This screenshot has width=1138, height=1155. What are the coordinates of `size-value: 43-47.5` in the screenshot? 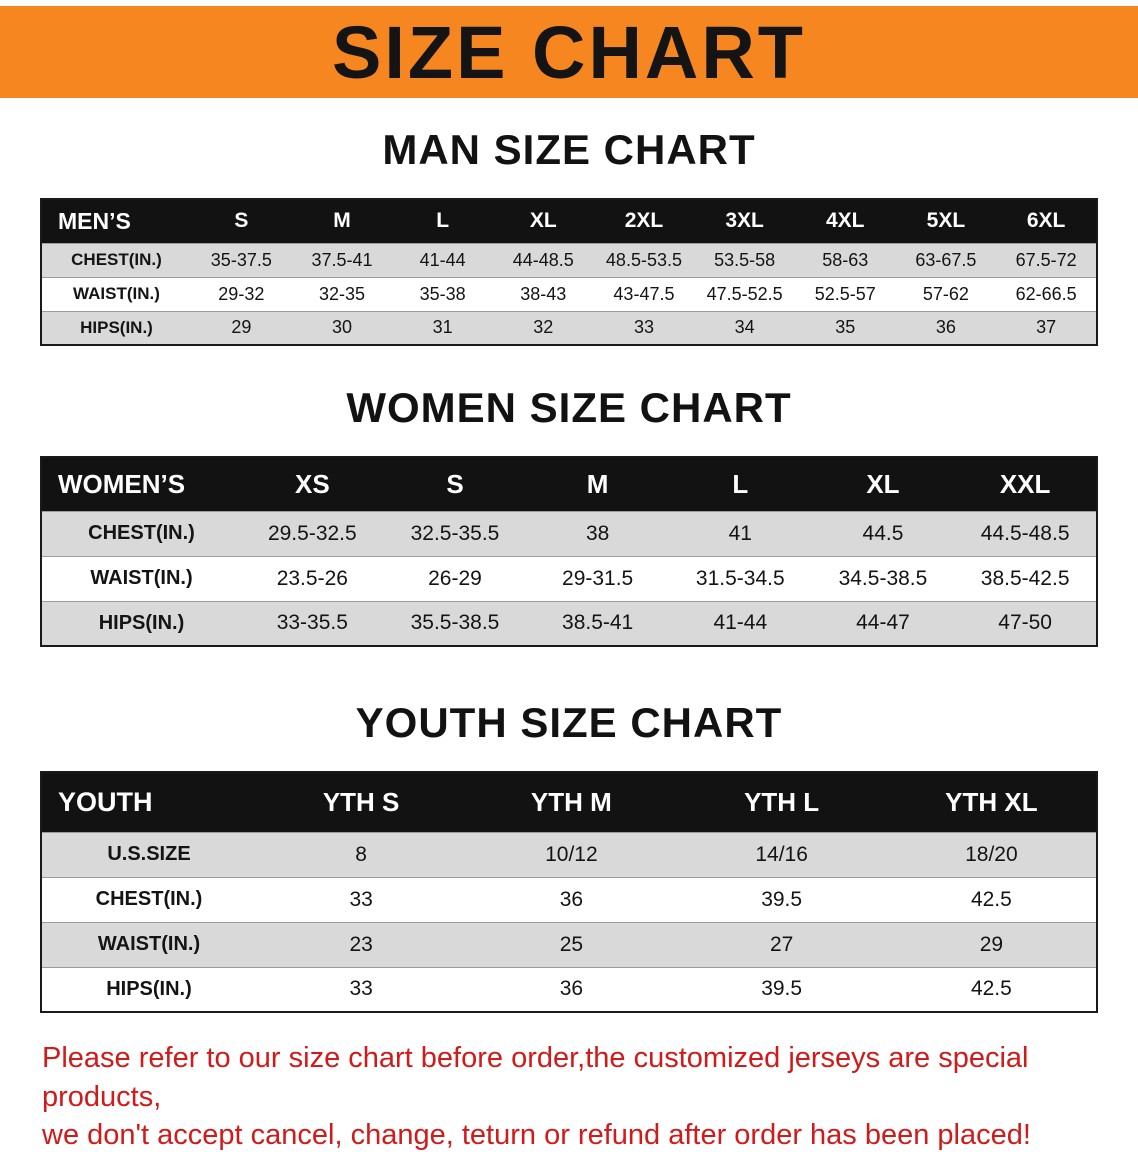 It's located at (644, 293).